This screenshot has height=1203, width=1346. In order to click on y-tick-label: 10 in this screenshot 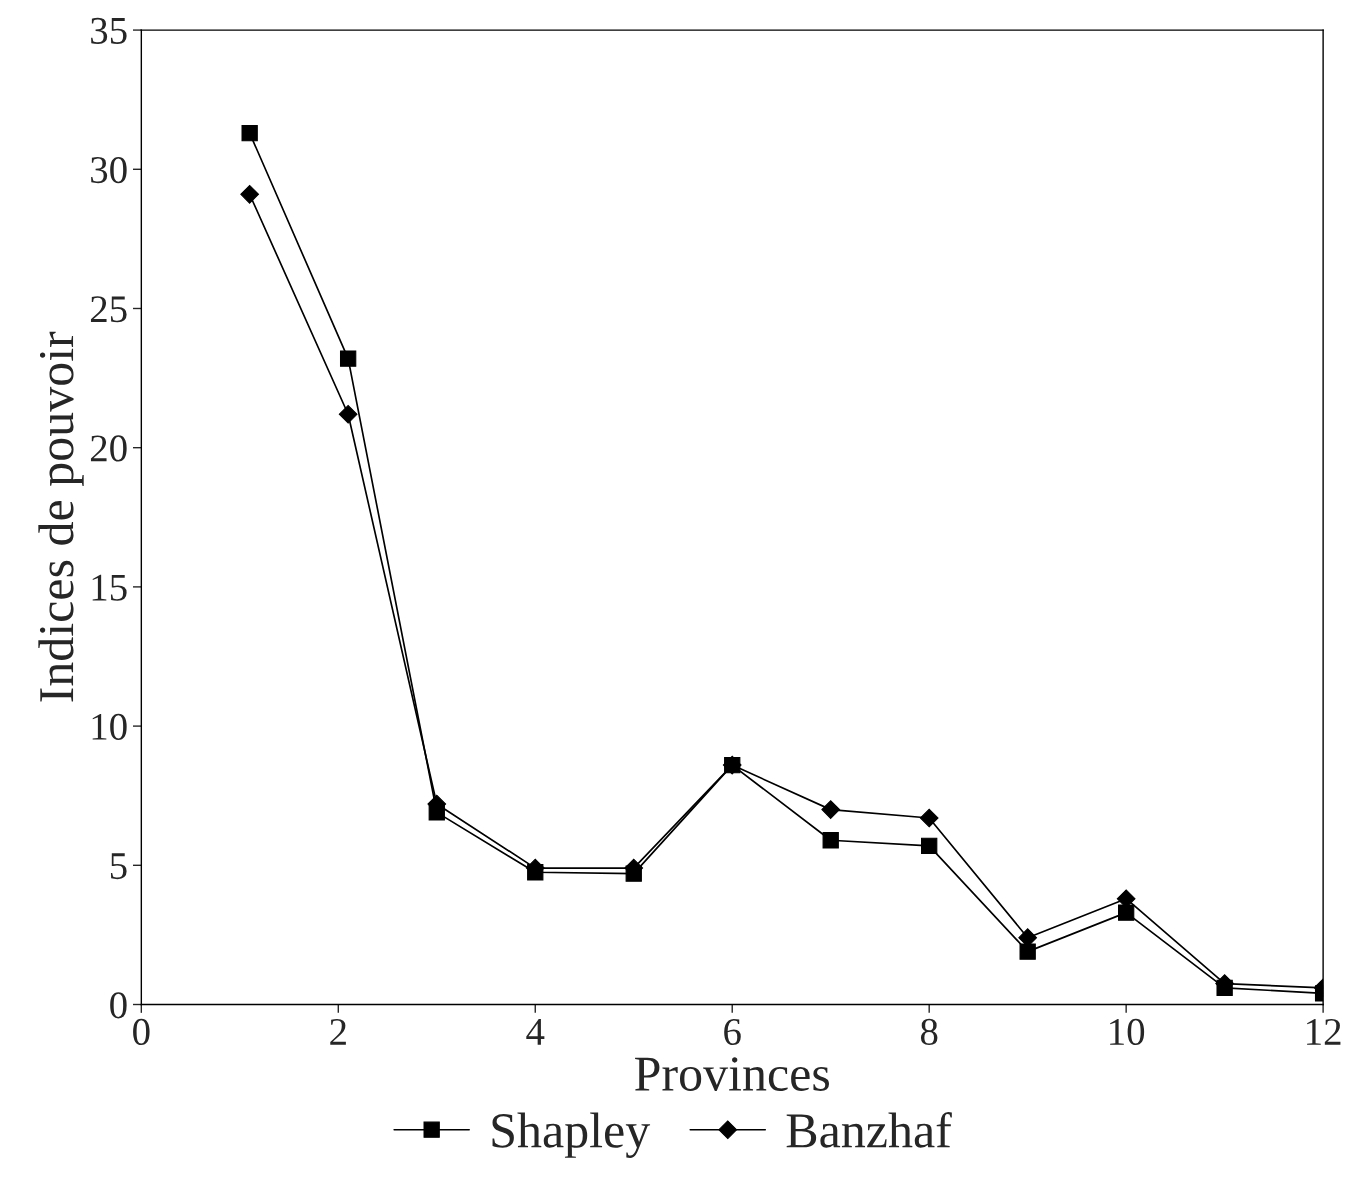, I will do `click(109, 726)`.